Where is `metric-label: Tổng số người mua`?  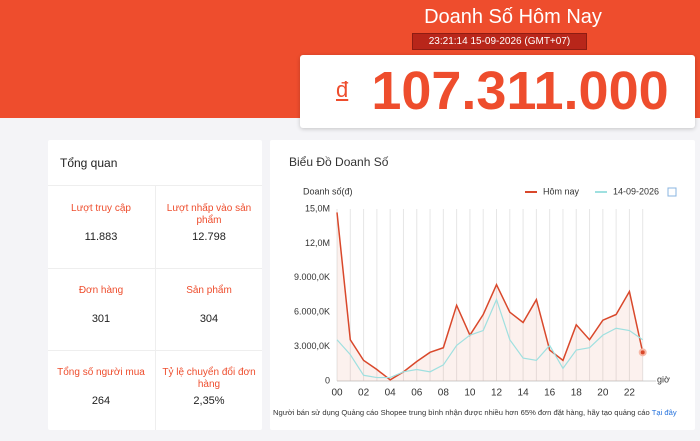 metric-label: Tổng số người mua is located at coordinates (101, 372).